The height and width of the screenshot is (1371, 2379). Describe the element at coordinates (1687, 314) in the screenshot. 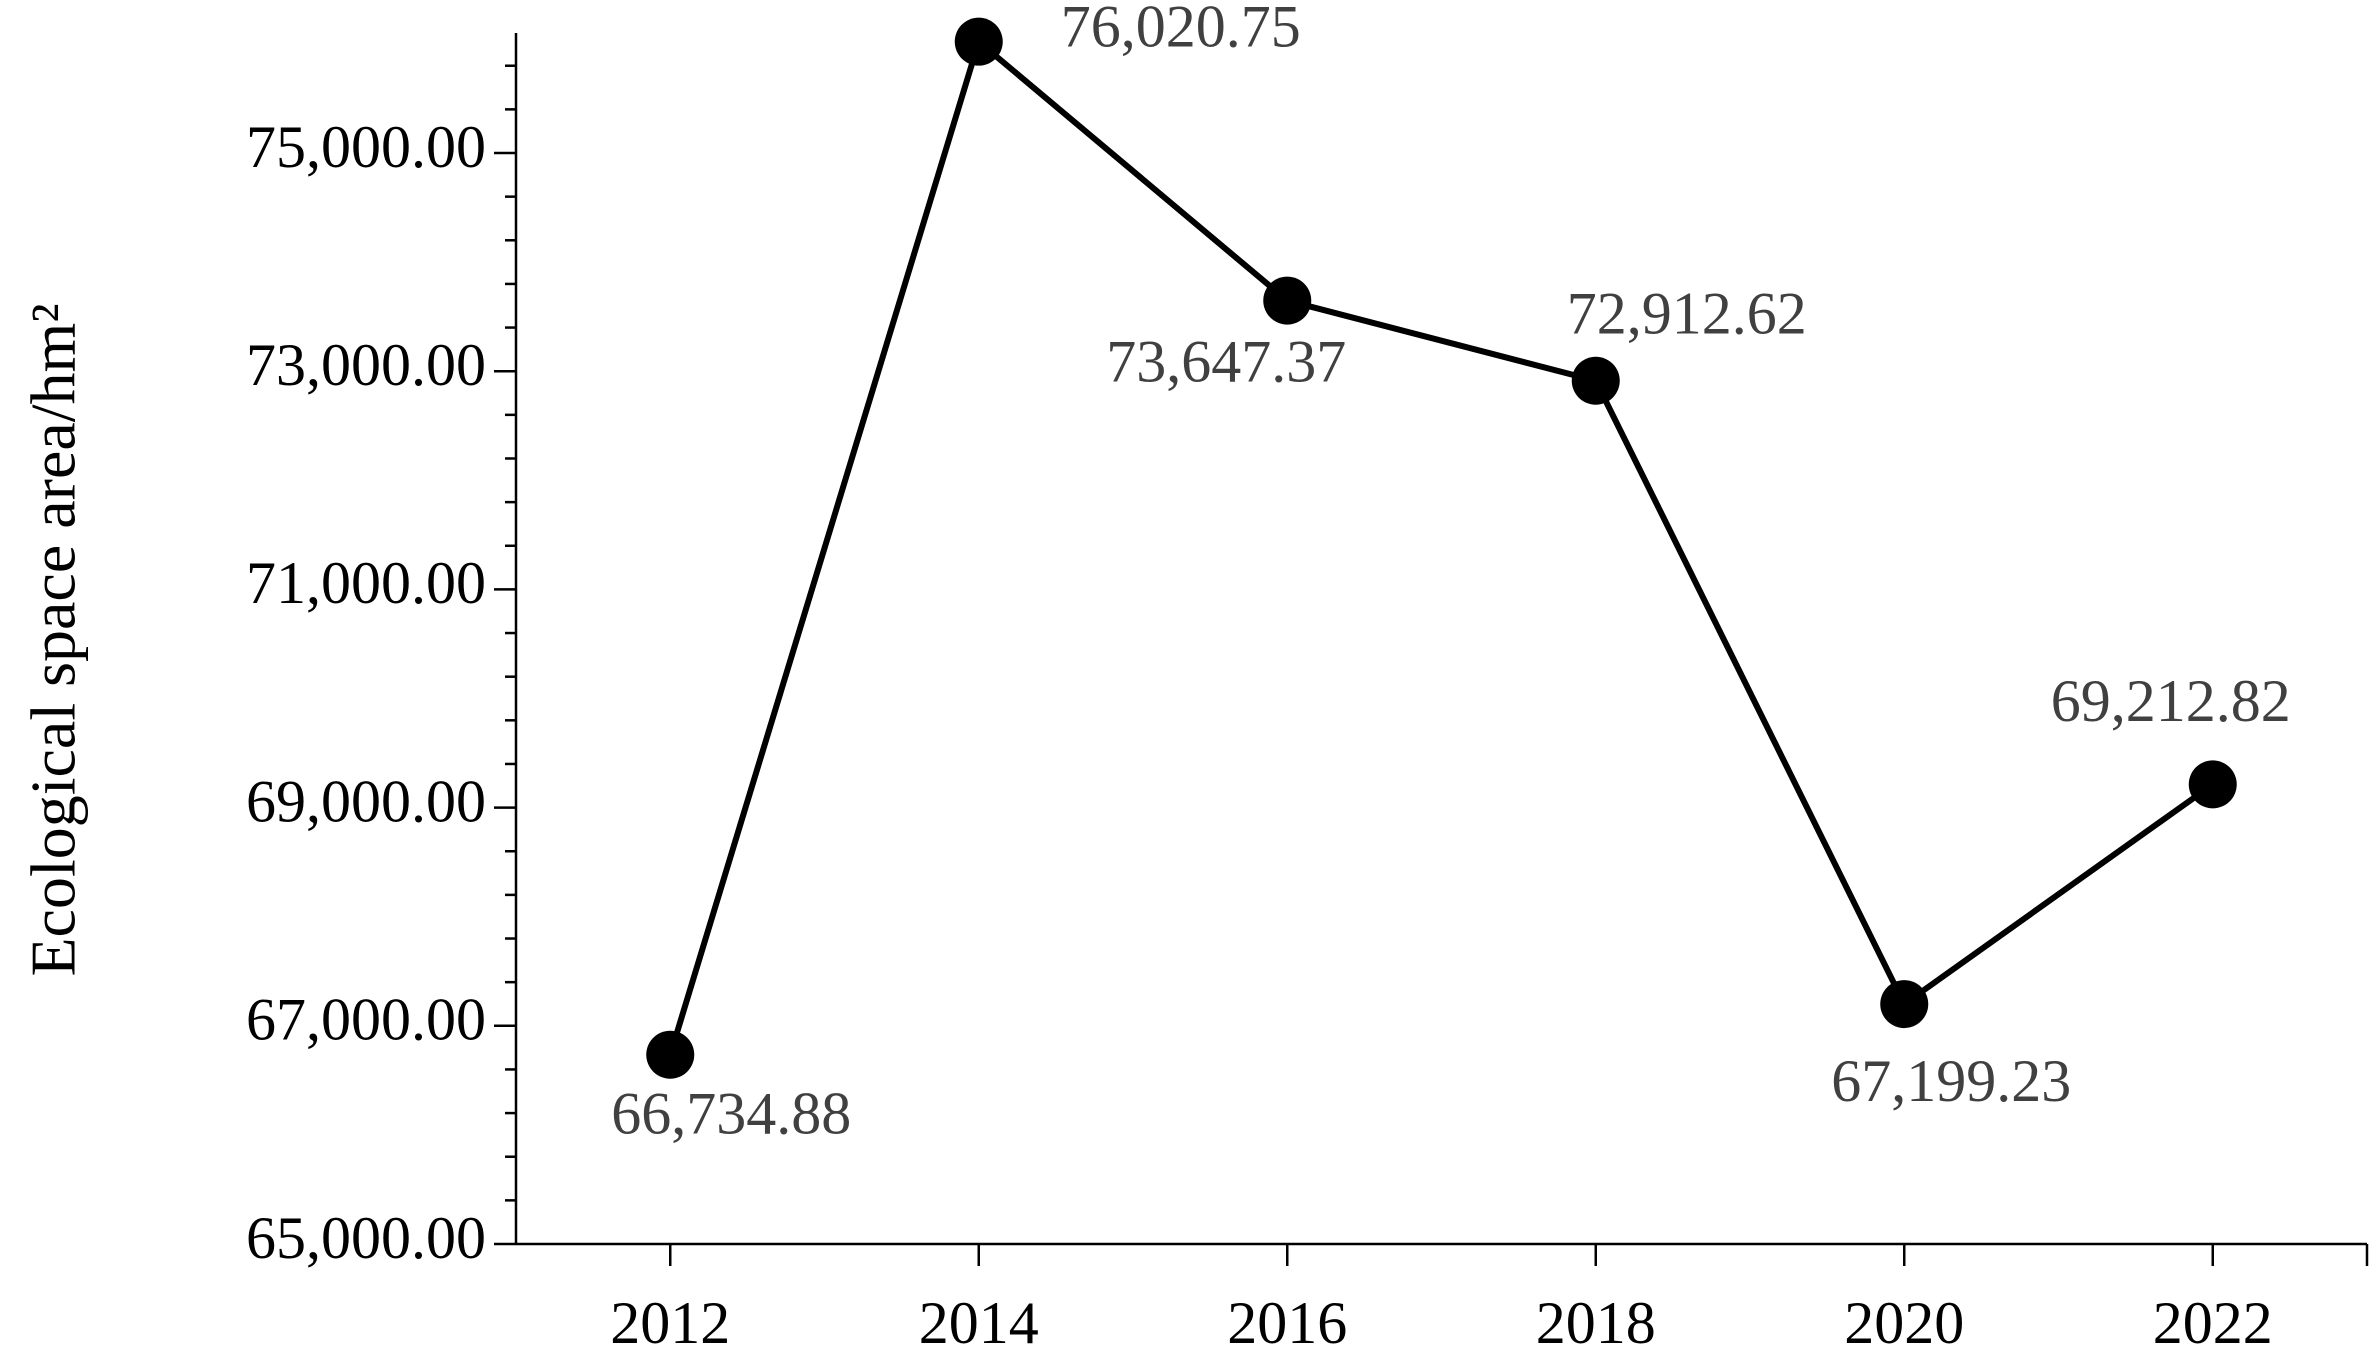

I see `data-label: 72,912.62` at that location.